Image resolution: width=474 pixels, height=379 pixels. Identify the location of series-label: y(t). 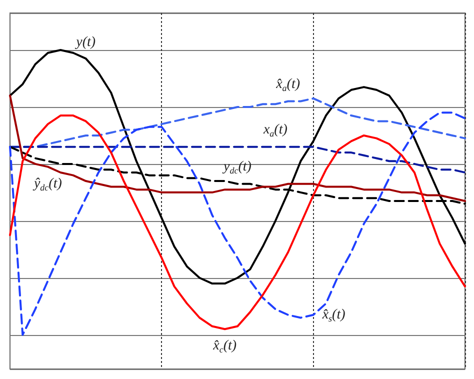
(85, 42).